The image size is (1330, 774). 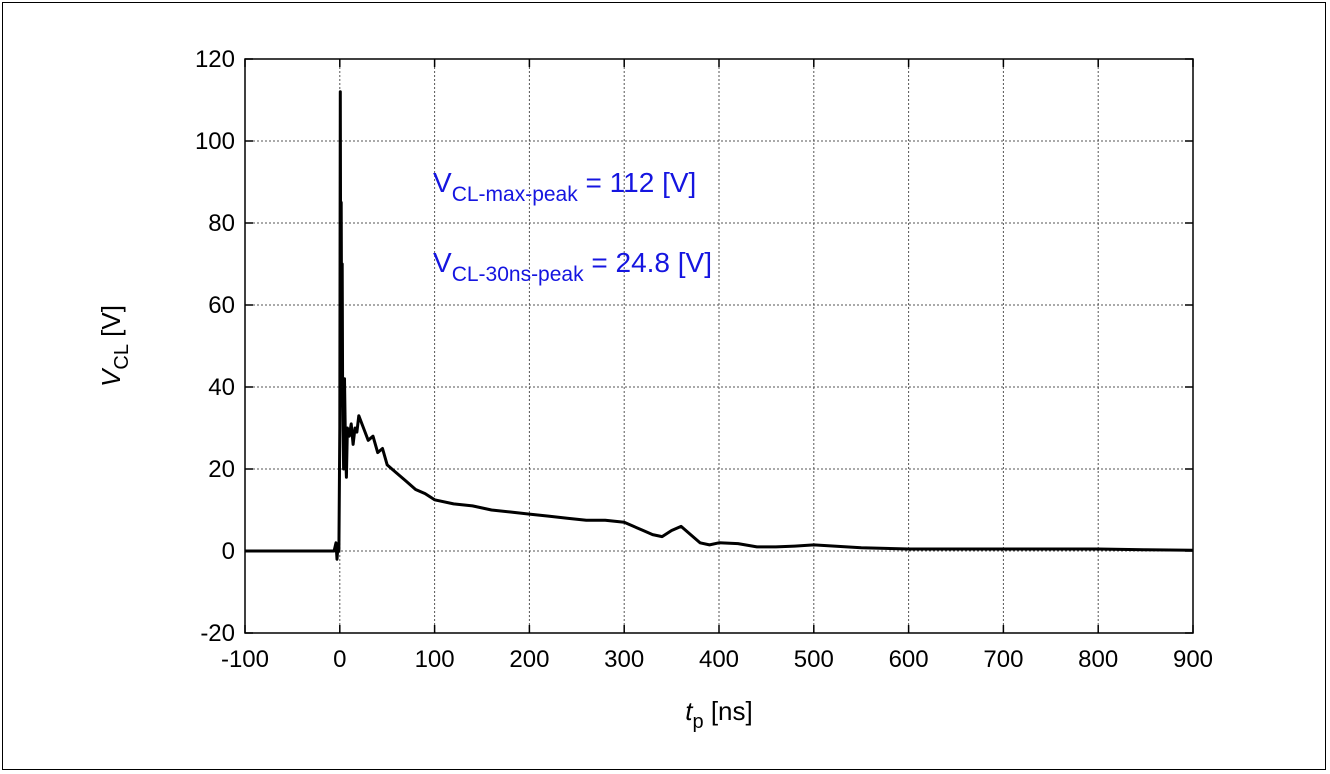 I want to click on y-tick-label: 80, so click(x=221, y=223).